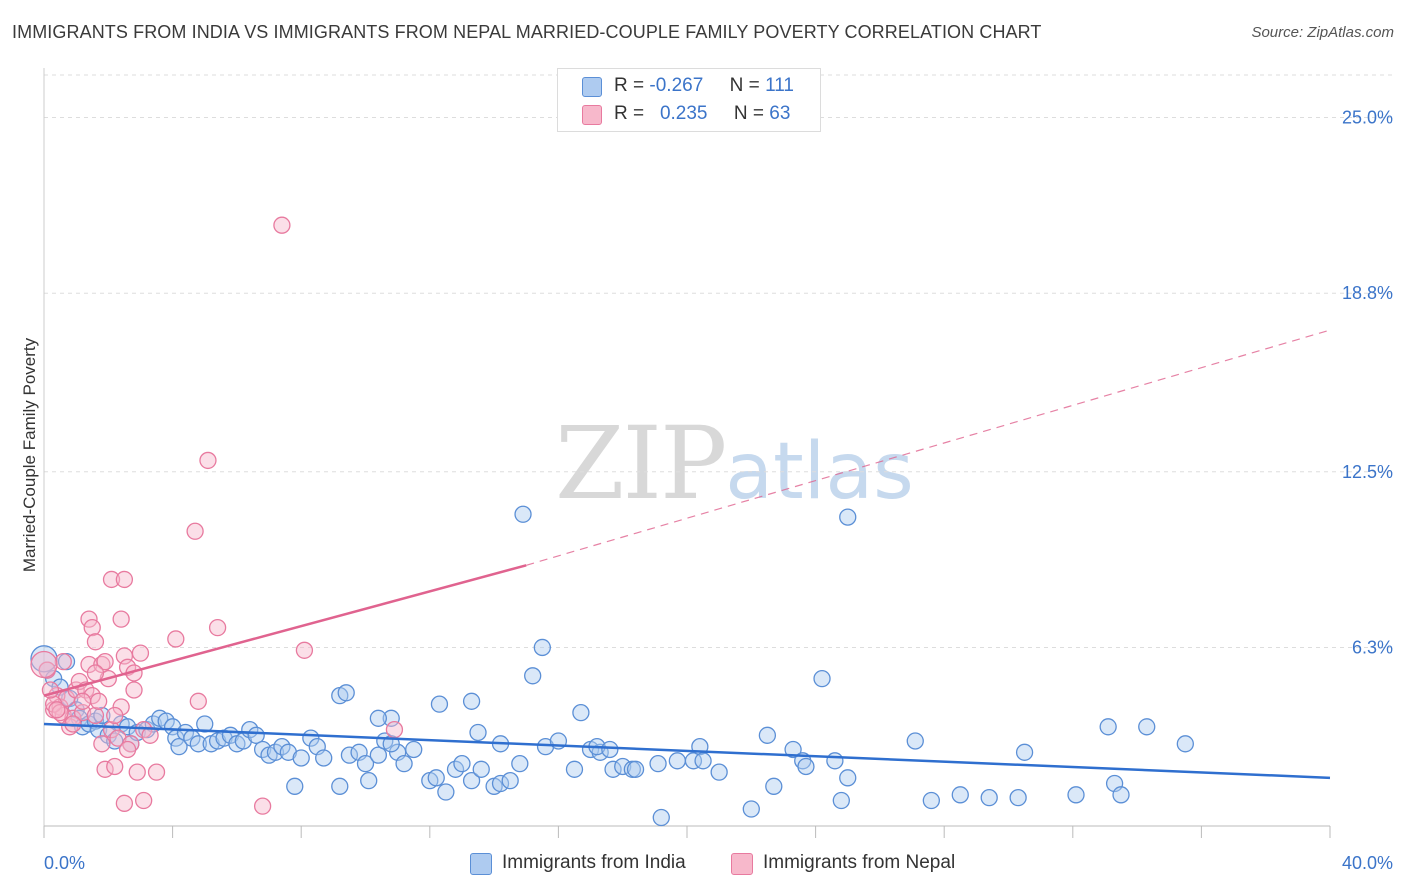  I want to click on y-tick-label: 25.0%, so click(1367, 118).